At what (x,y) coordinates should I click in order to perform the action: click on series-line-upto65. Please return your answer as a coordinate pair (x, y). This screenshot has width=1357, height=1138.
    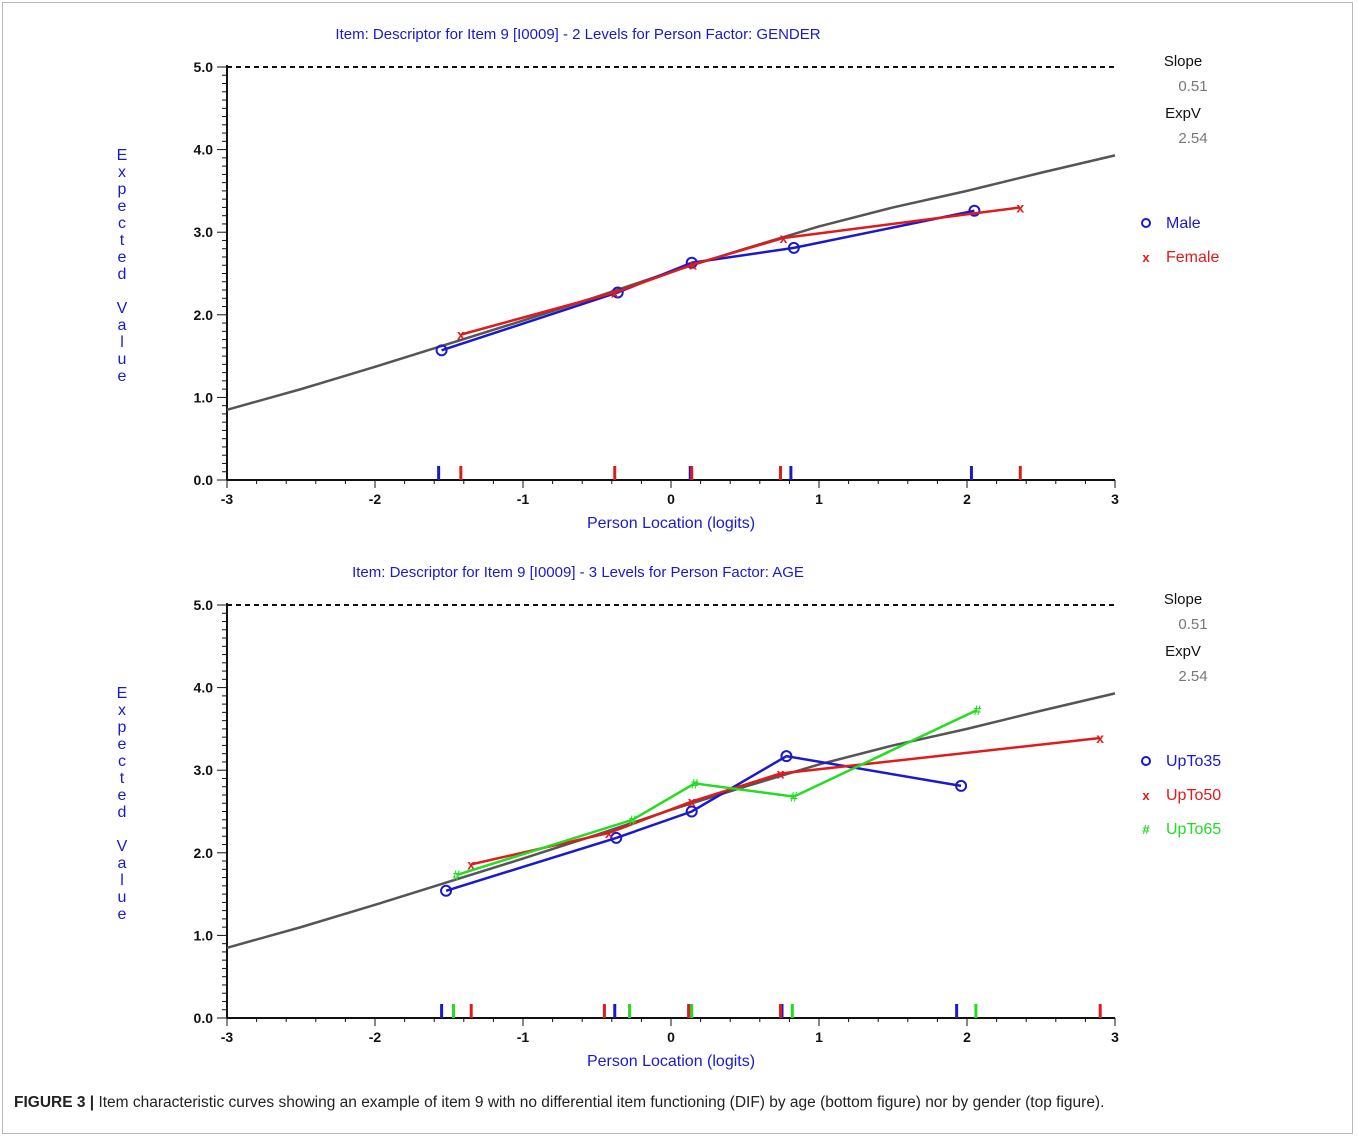
    Looking at the image, I should click on (717, 792).